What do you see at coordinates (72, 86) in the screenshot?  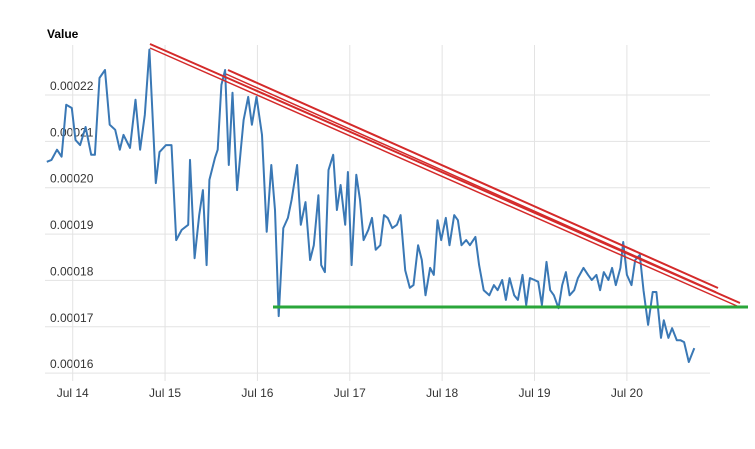 I see `y-tick-label: 0.00022` at bounding box center [72, 86].